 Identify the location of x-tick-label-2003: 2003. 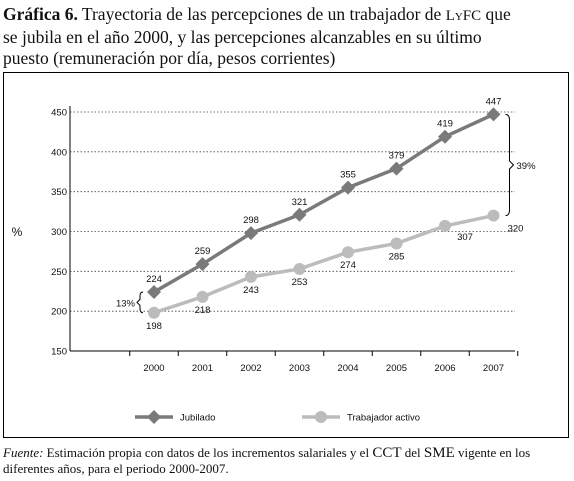
(299, 368).